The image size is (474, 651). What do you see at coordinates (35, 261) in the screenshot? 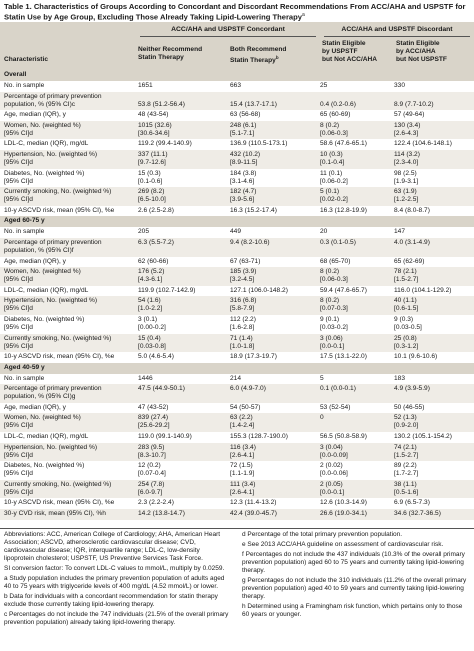
I see `row-label: Age, median (IQR), y` at bounding box center [35, 261].